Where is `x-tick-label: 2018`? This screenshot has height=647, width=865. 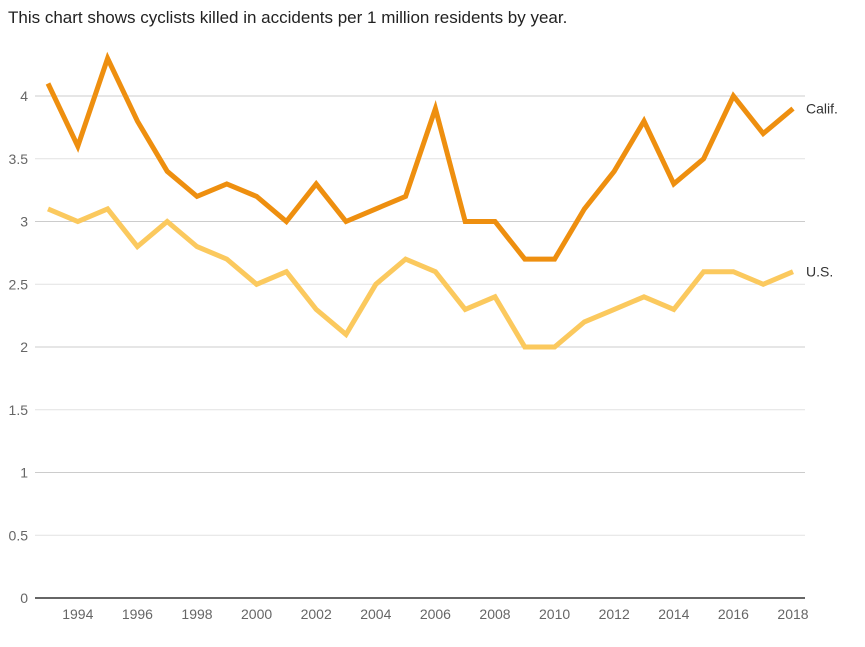 x-tick-label: 2018 is located at coordinates (792, 614).